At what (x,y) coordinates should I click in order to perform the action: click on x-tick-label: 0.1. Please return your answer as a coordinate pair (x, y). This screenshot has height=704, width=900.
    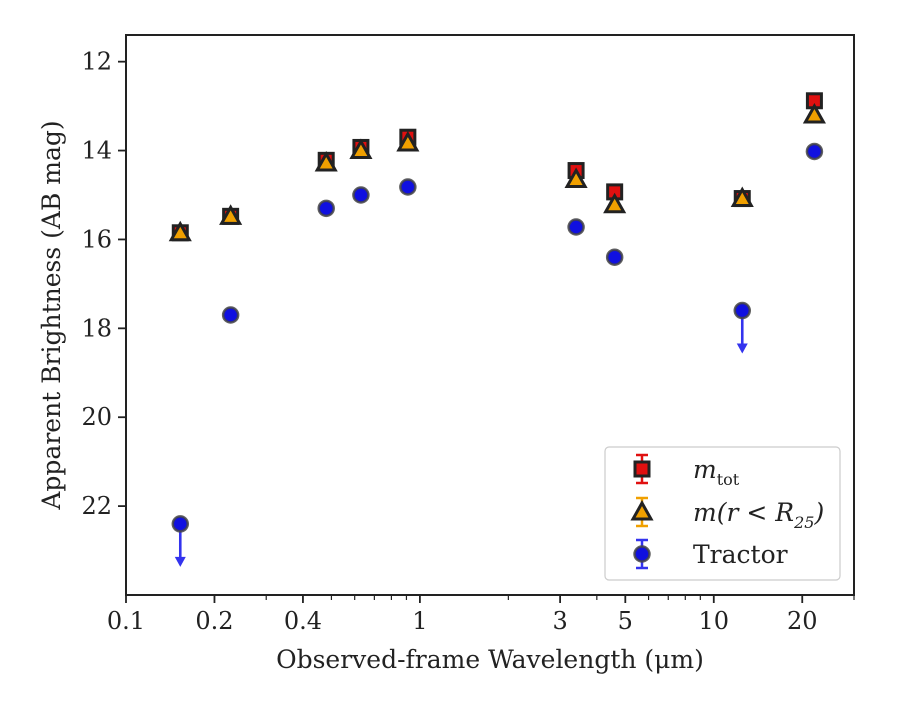
    Looking at the image, I should click on (126, 621).